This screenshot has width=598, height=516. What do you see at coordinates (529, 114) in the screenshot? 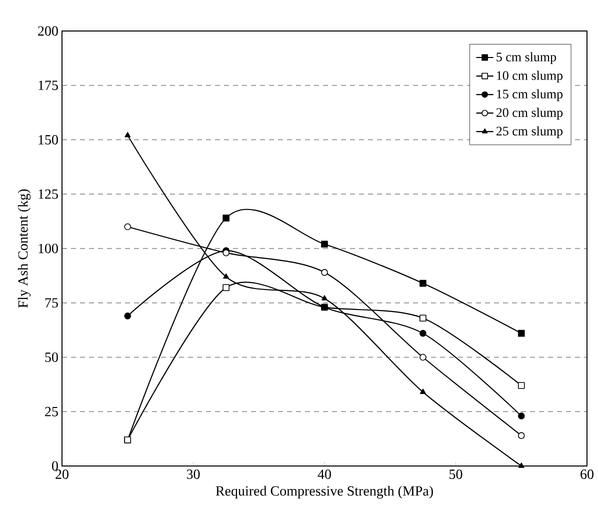
I see `legend-label: 20 cm slump` at bounding box center [529, 114].